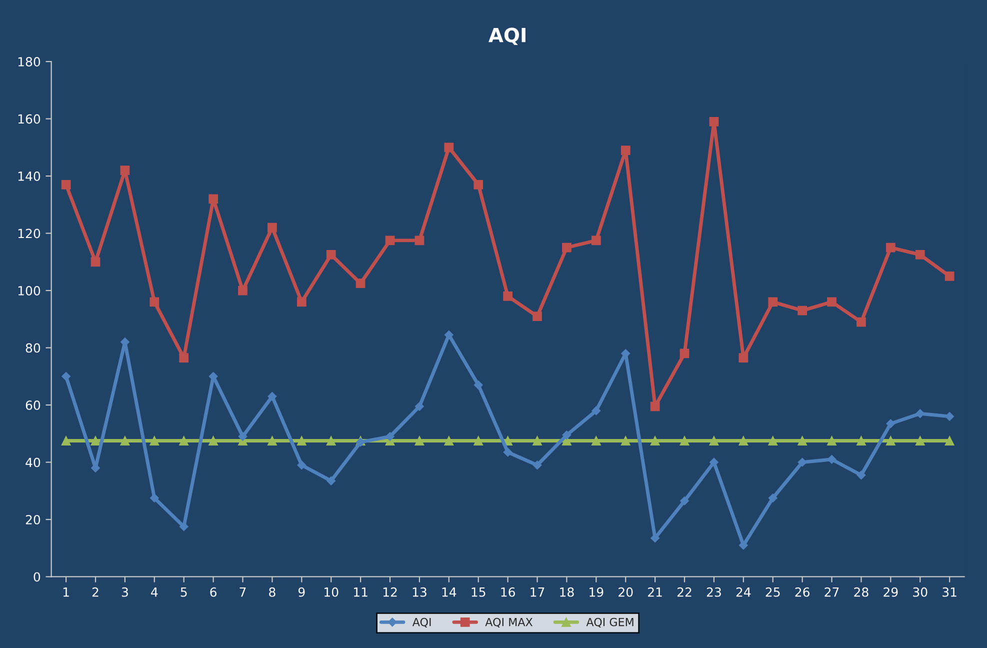 The width and height of the screenshot is (987, 648). I want to click on x-tick-label: 8, so click(272, 592).